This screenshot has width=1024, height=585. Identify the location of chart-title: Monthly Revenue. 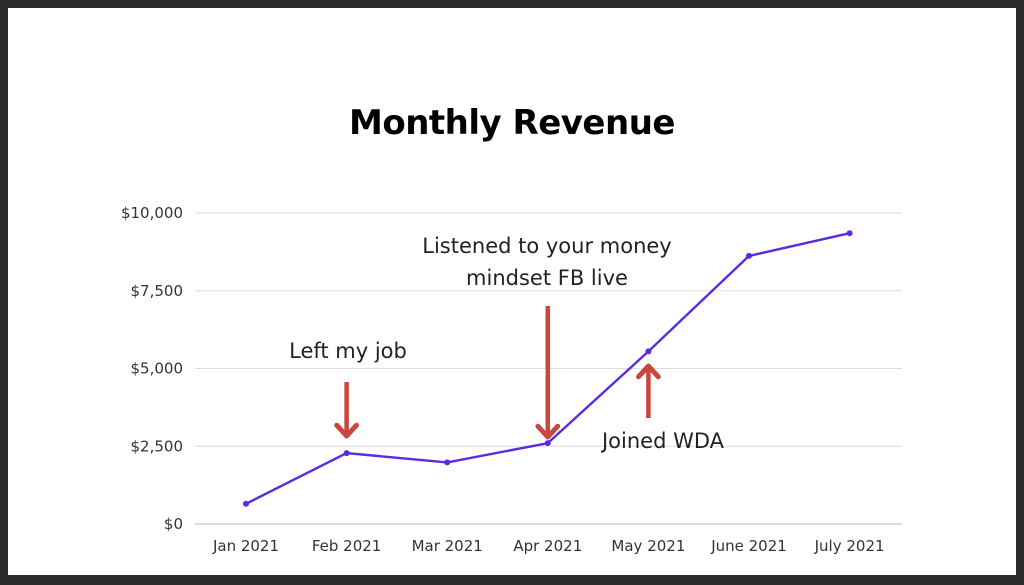
(512, 123).